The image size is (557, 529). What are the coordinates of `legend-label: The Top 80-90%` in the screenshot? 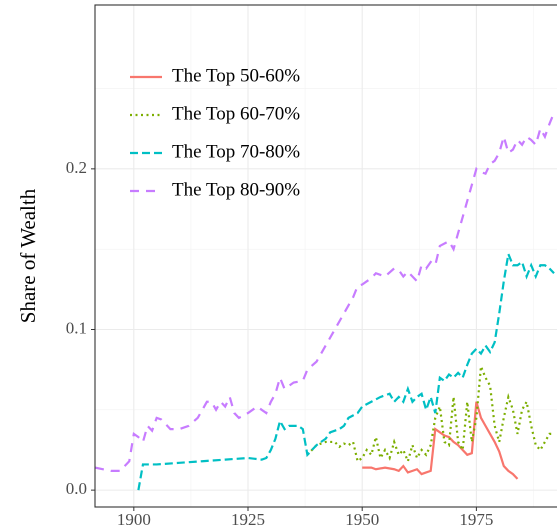 It's located at (236, 189).